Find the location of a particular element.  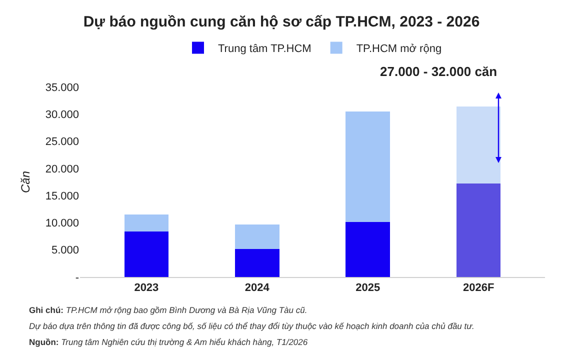

x-tick-label: 2025 is located at coordinates (368, 288).